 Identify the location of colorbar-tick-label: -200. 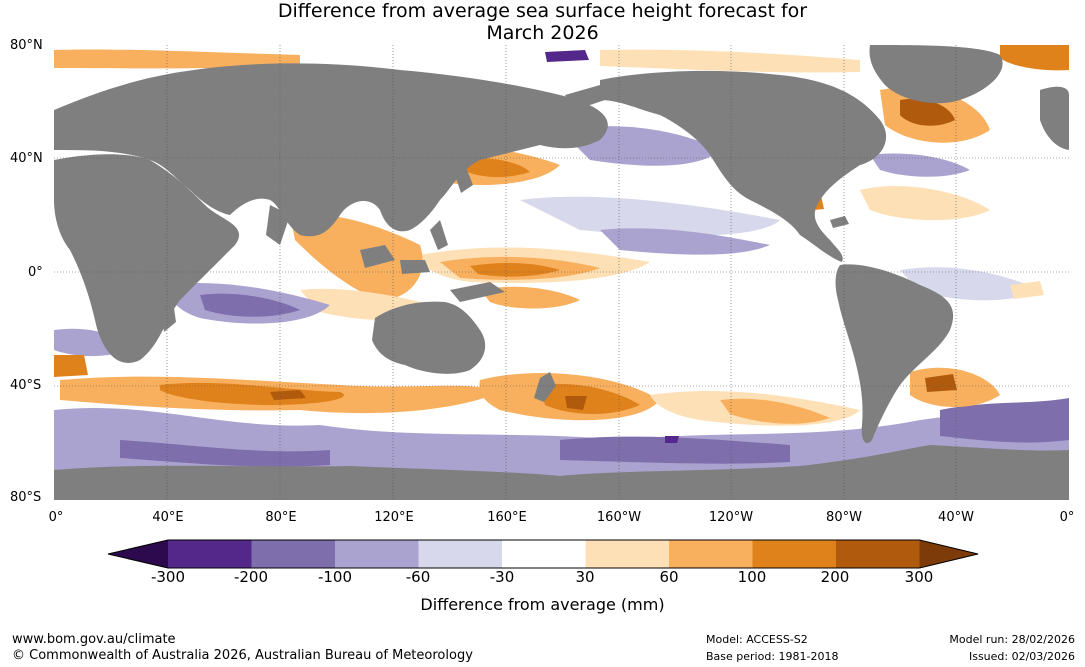
(251, 577).